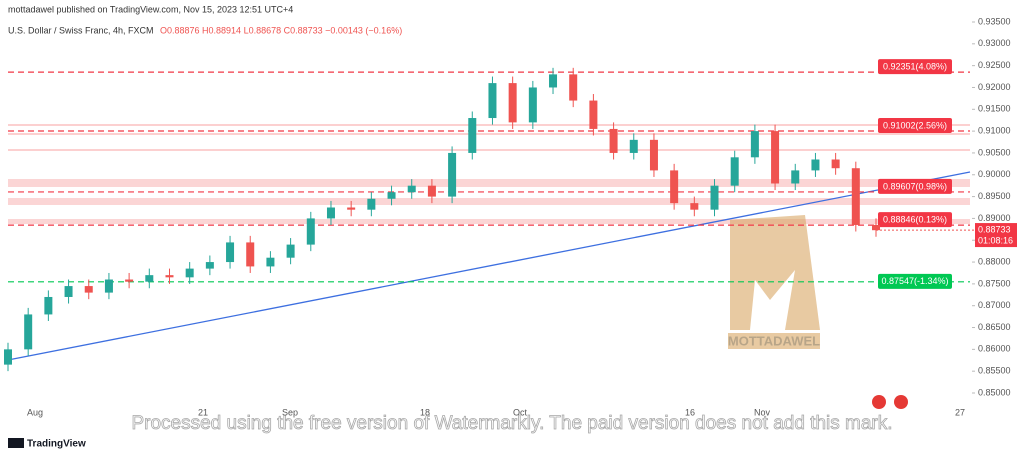 This screenshot has height=461, width=1024. What do you see at coordinates (994, 87) in the screenshot?
I see `y-tick-label: 0.92000` at bounding box center [994, 87].